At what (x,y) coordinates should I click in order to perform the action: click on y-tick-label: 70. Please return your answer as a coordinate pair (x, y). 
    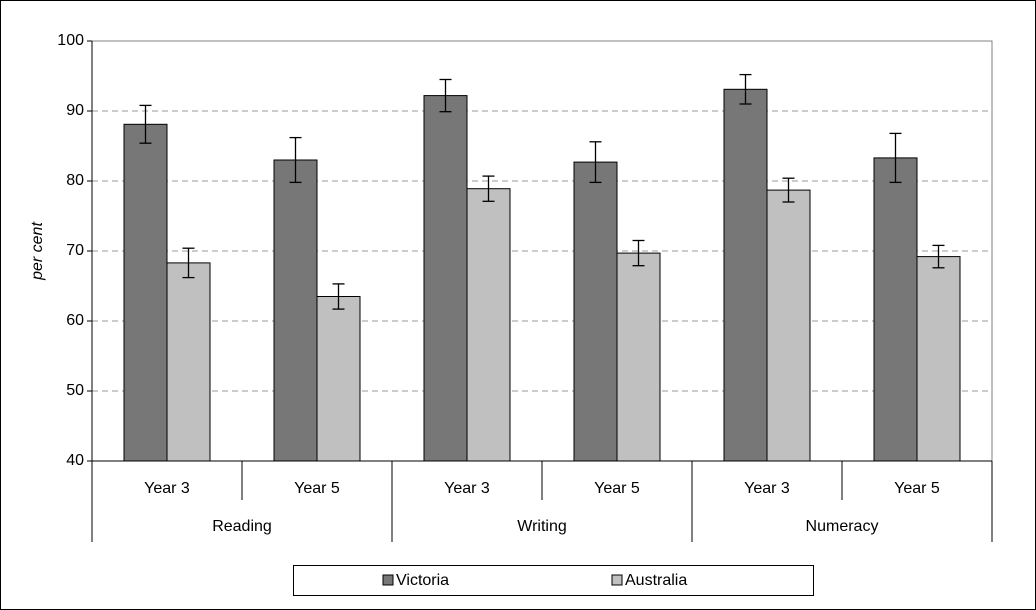
    Looking at the image, I should click on (75, 250).